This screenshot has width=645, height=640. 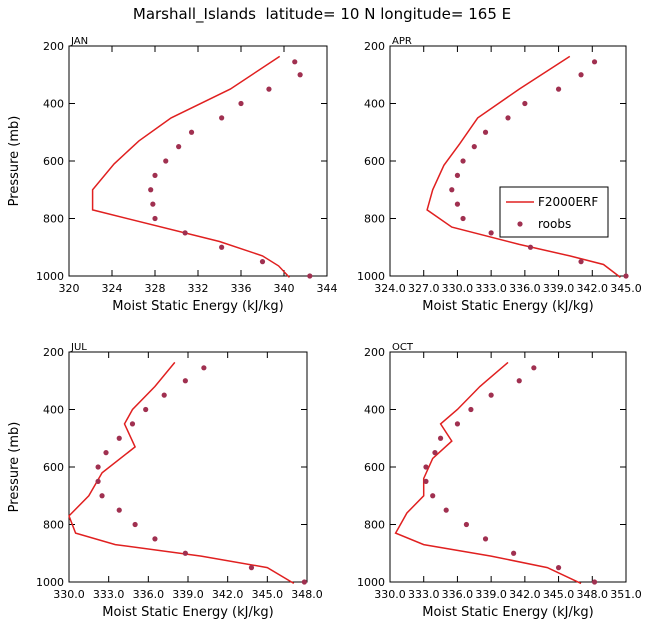 What do you see at coordinates (284, 288) in the screenshot?
I see `x-tick-label: 340` at bounding box center [284, 288].